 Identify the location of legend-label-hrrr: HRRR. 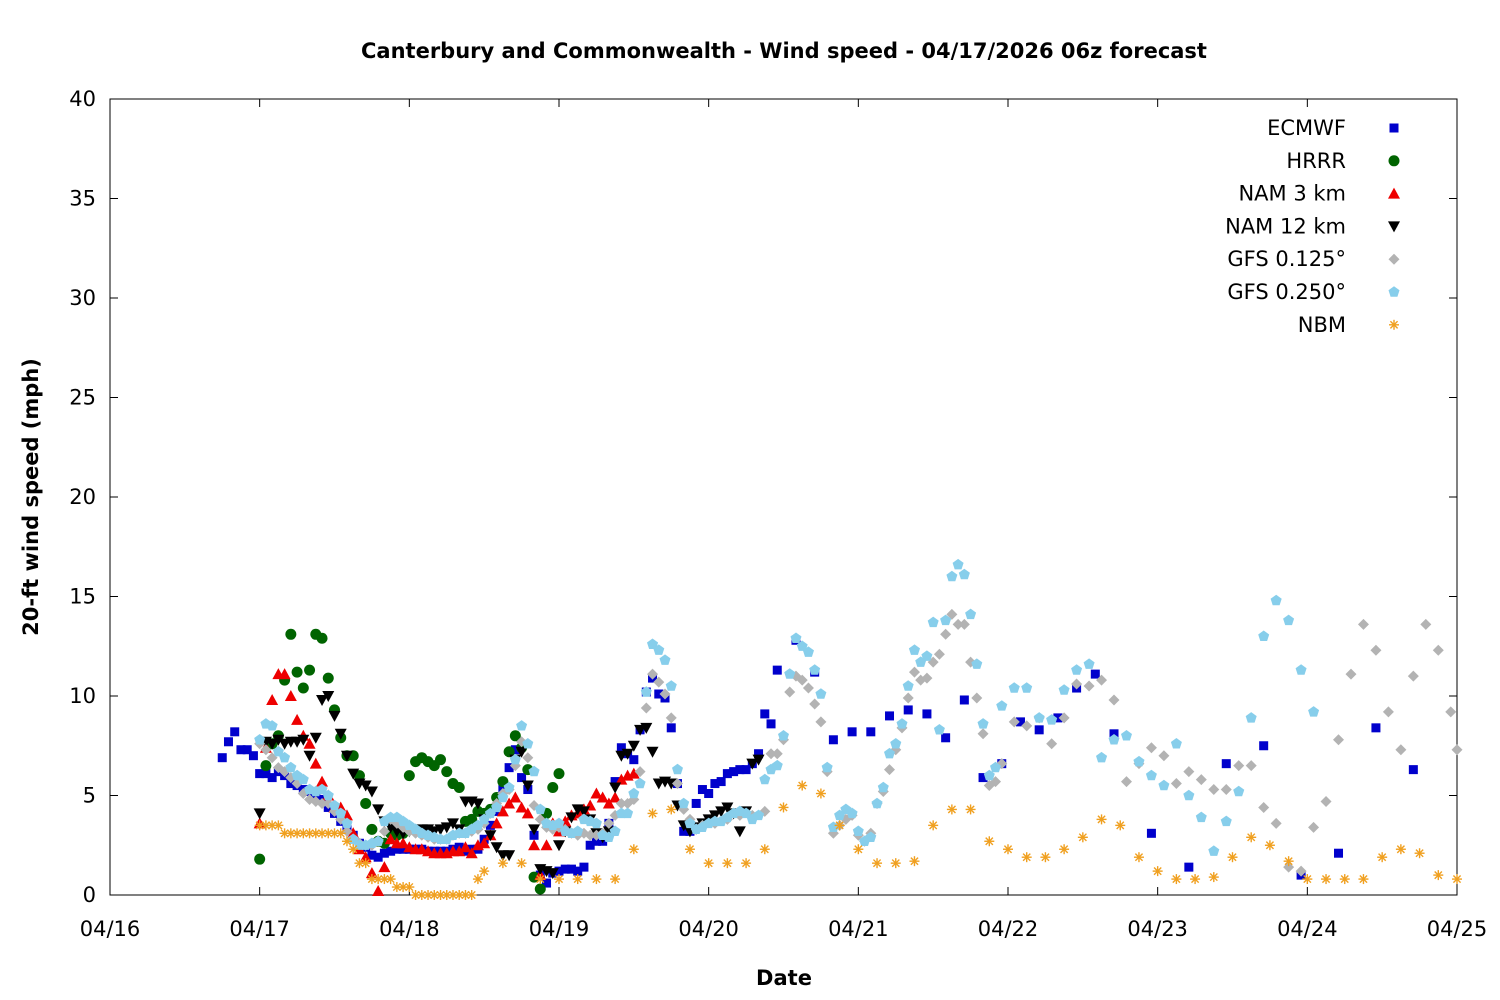
(1316, 161).